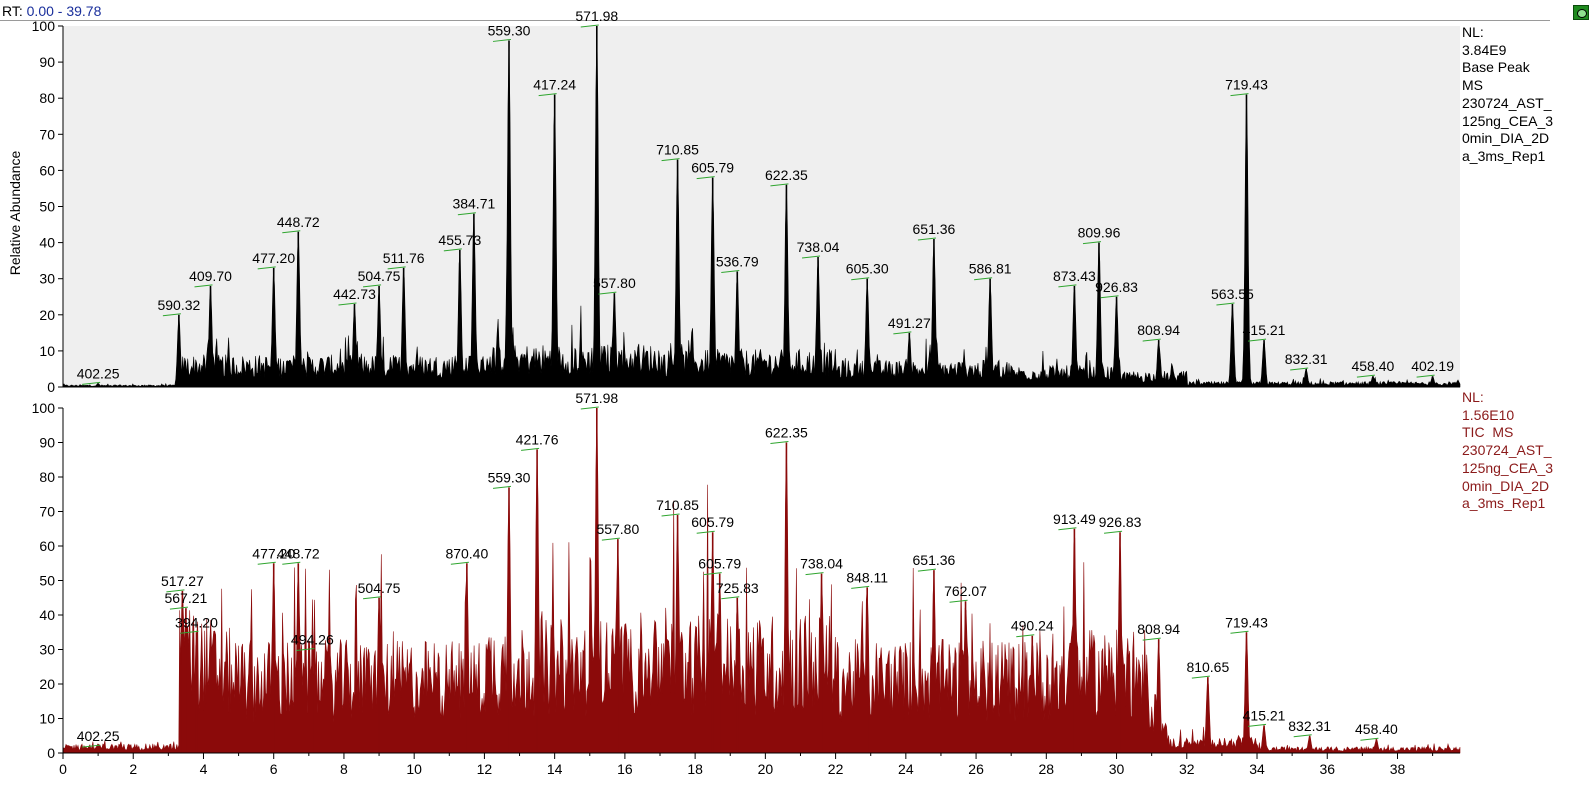  Describe the element at coordinates (273, 553) in the screenshot. I see `peak-label: 477.20` at that location.